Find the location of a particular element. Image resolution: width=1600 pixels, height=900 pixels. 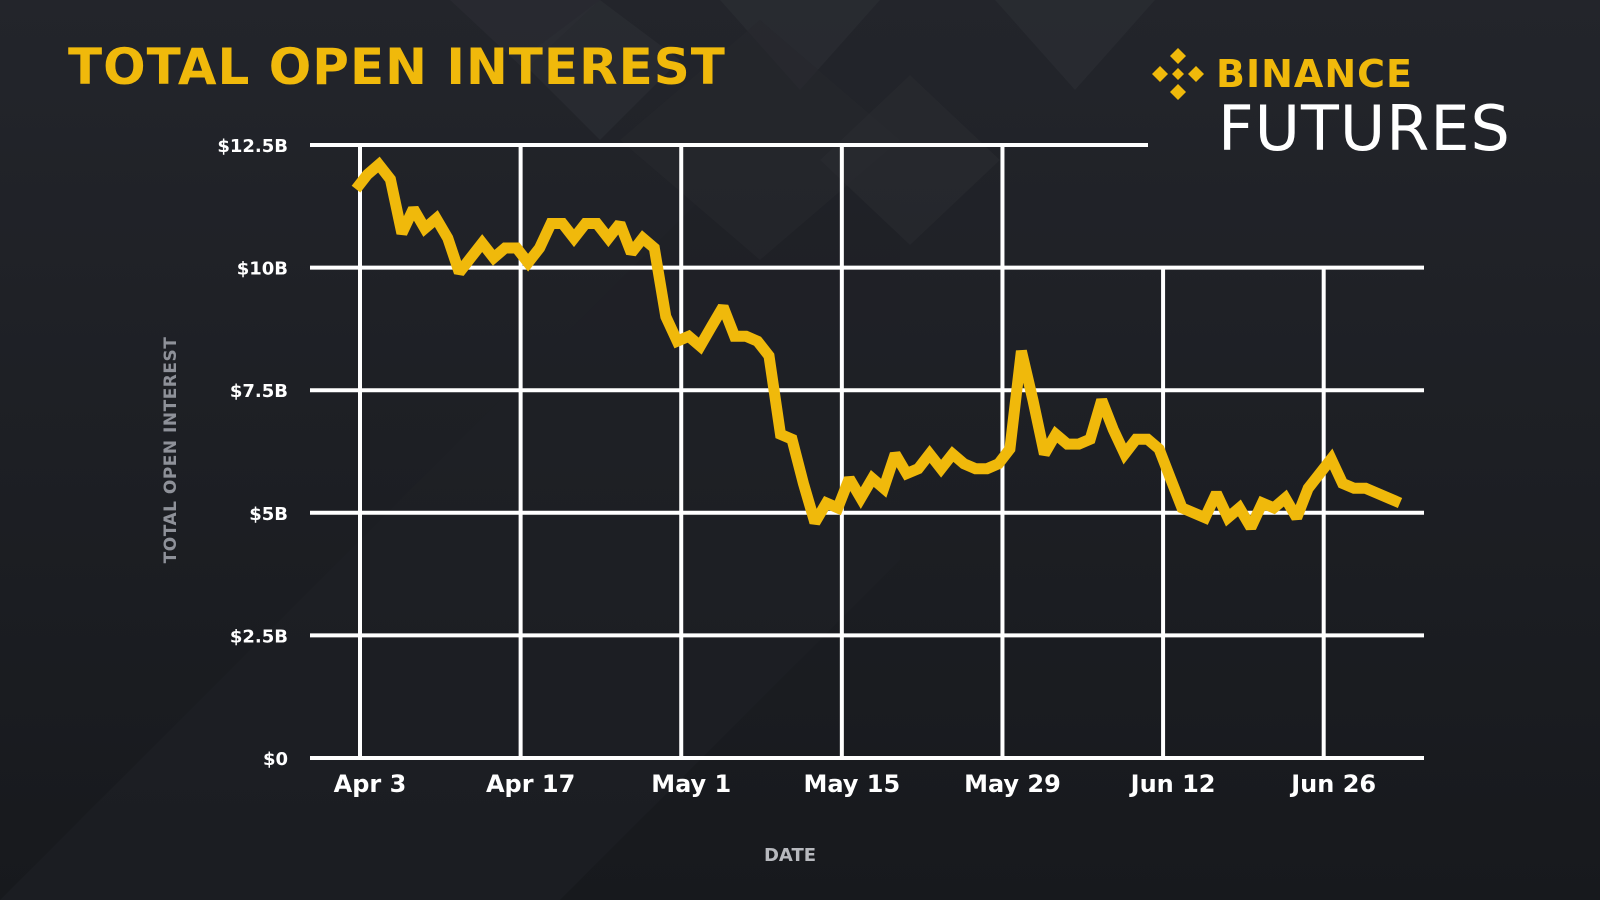

y-axis-ticks: $0 $2.5B $5B $7.5B $10B $12.5B is located at coordinates (252, 453).